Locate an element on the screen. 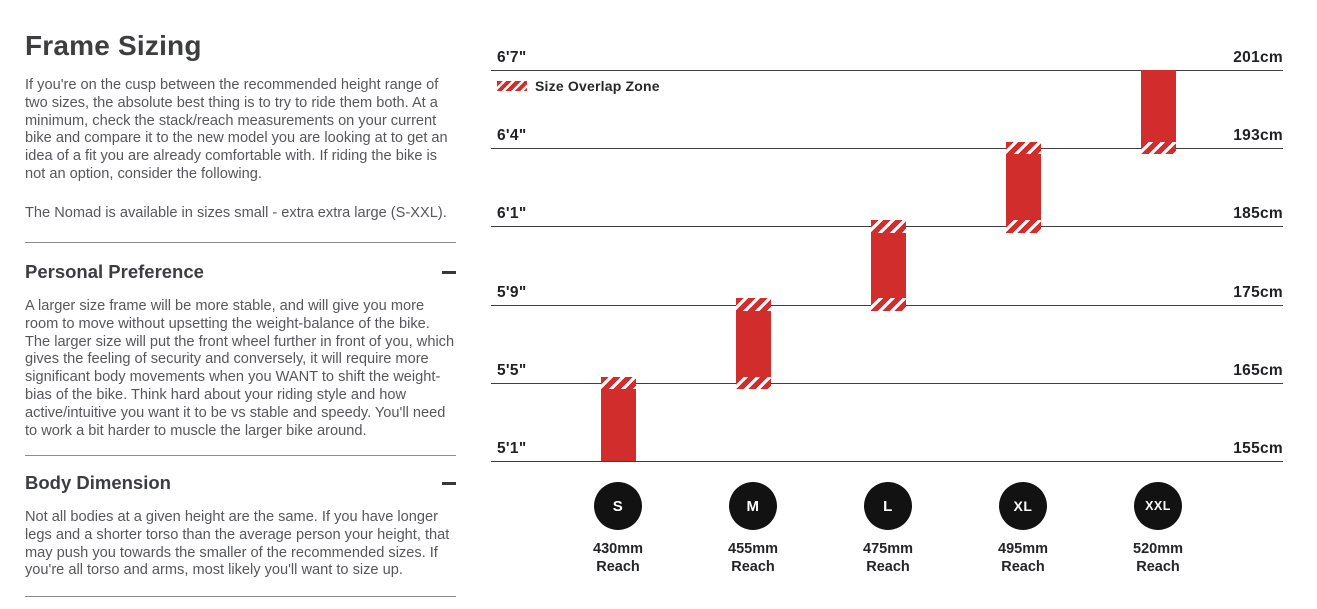 The height and width of the screenshot is (609, 1317). height-label-imperial: 5'9" is located at coordinates (512, 292).